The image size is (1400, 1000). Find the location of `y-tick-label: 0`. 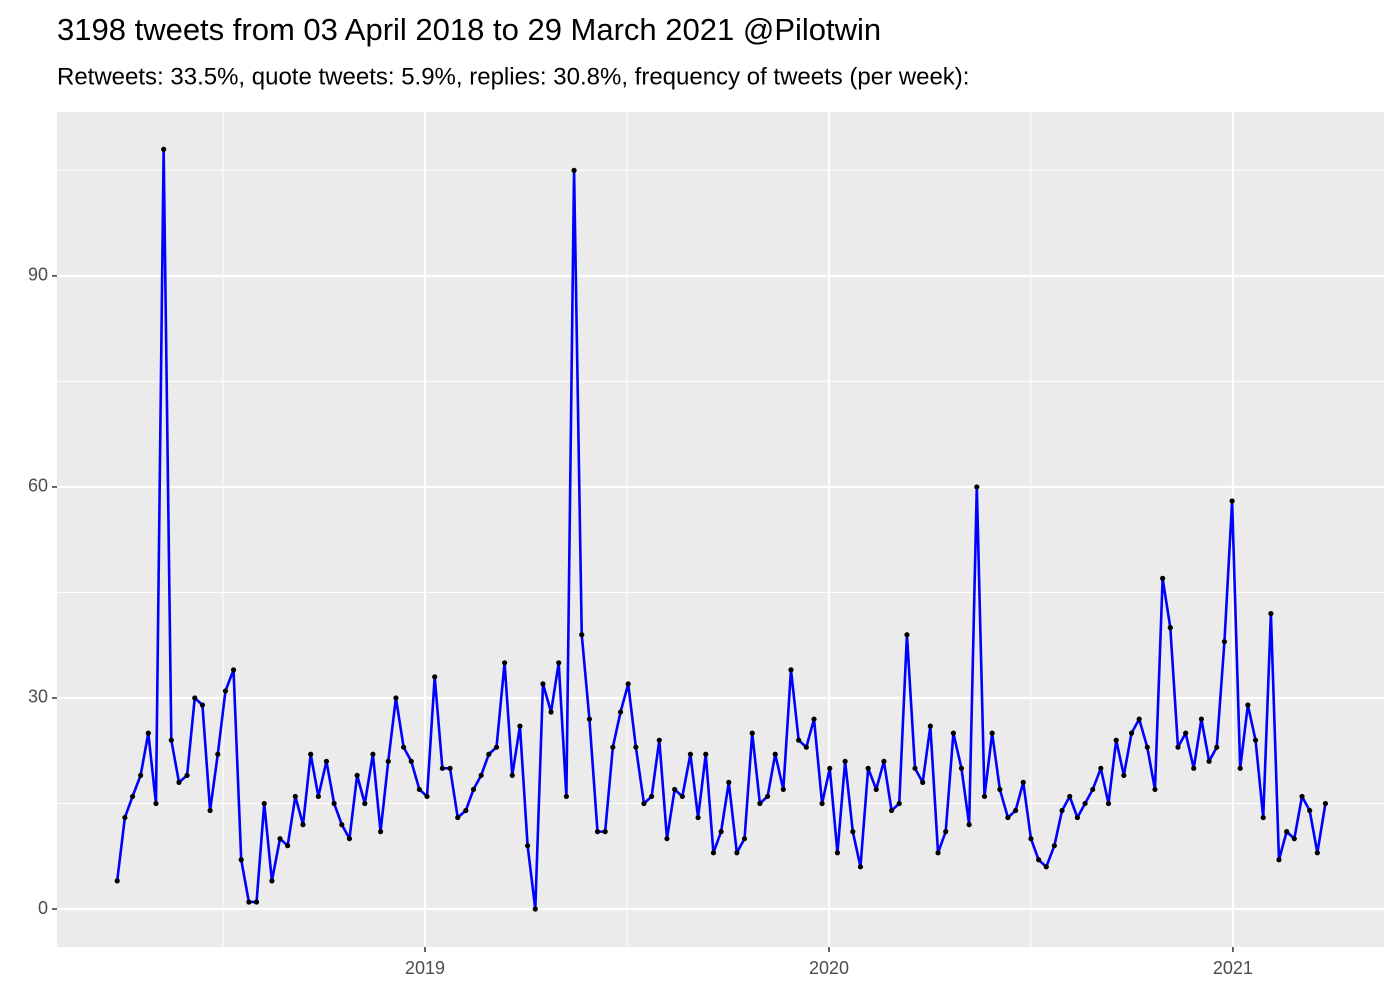

y-tick-label: 0 is located at coordinates (43, 908).